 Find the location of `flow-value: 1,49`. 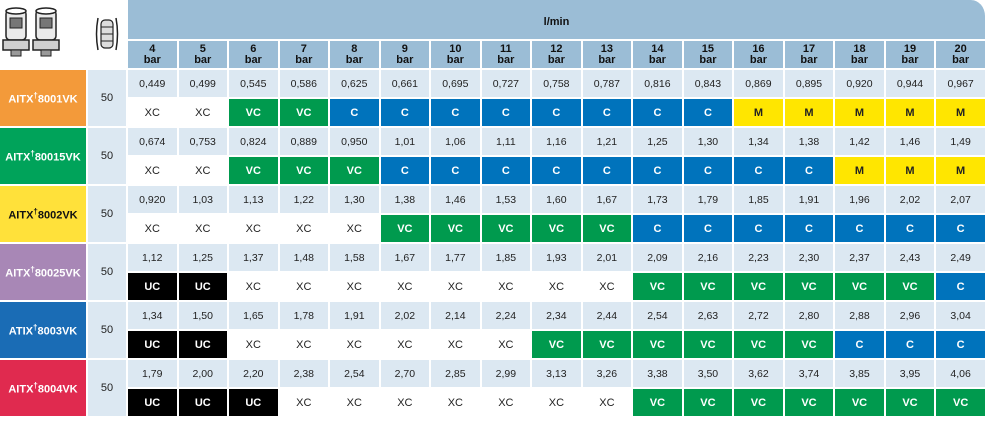

flow-value: 1,49 is located at coordinates (961, 142).